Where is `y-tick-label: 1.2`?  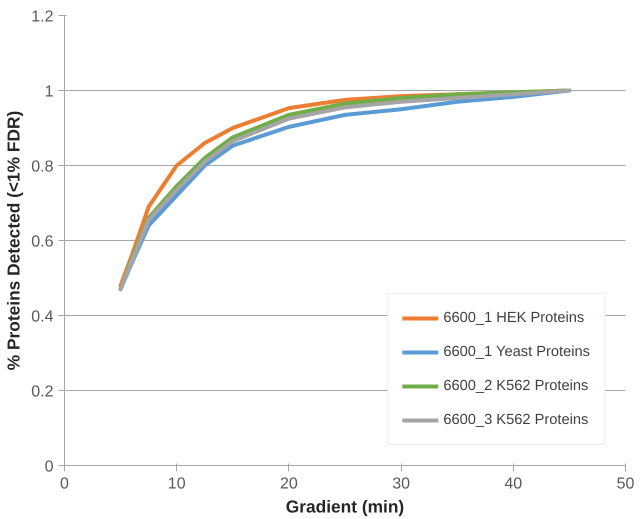
y-tick-label: 1.2 is located at coordinates (42, 17).